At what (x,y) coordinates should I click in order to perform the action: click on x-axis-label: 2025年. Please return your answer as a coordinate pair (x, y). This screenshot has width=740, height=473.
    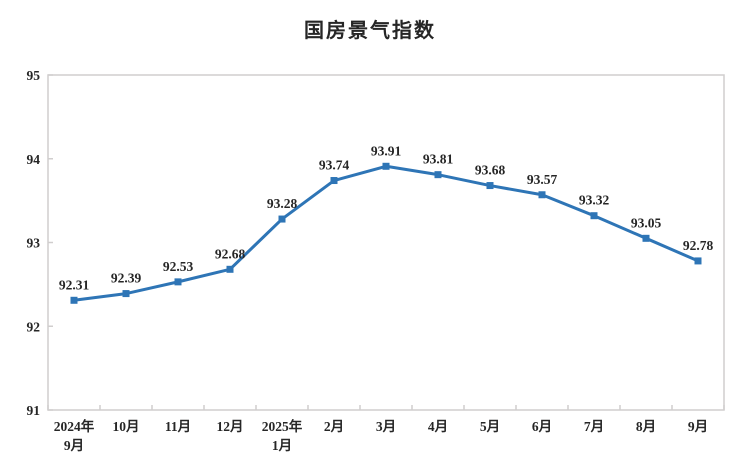
    Looking at the image, I should click on (282, 426).